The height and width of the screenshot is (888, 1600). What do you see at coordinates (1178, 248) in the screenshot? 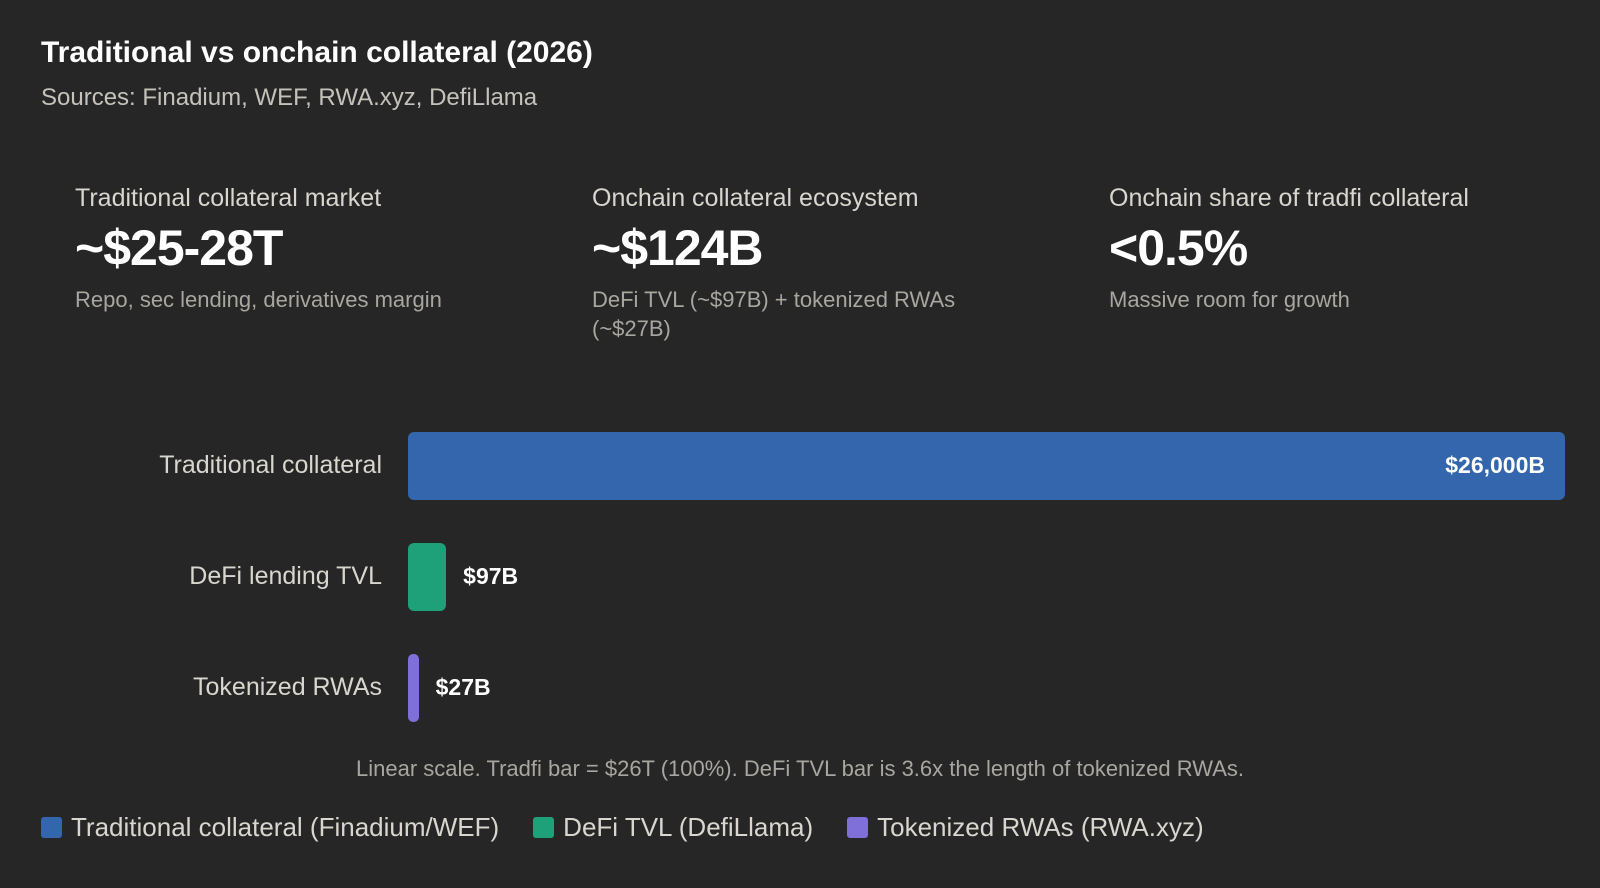
I see `stat-value: <0.5%` at bounding box center [1178, 248].